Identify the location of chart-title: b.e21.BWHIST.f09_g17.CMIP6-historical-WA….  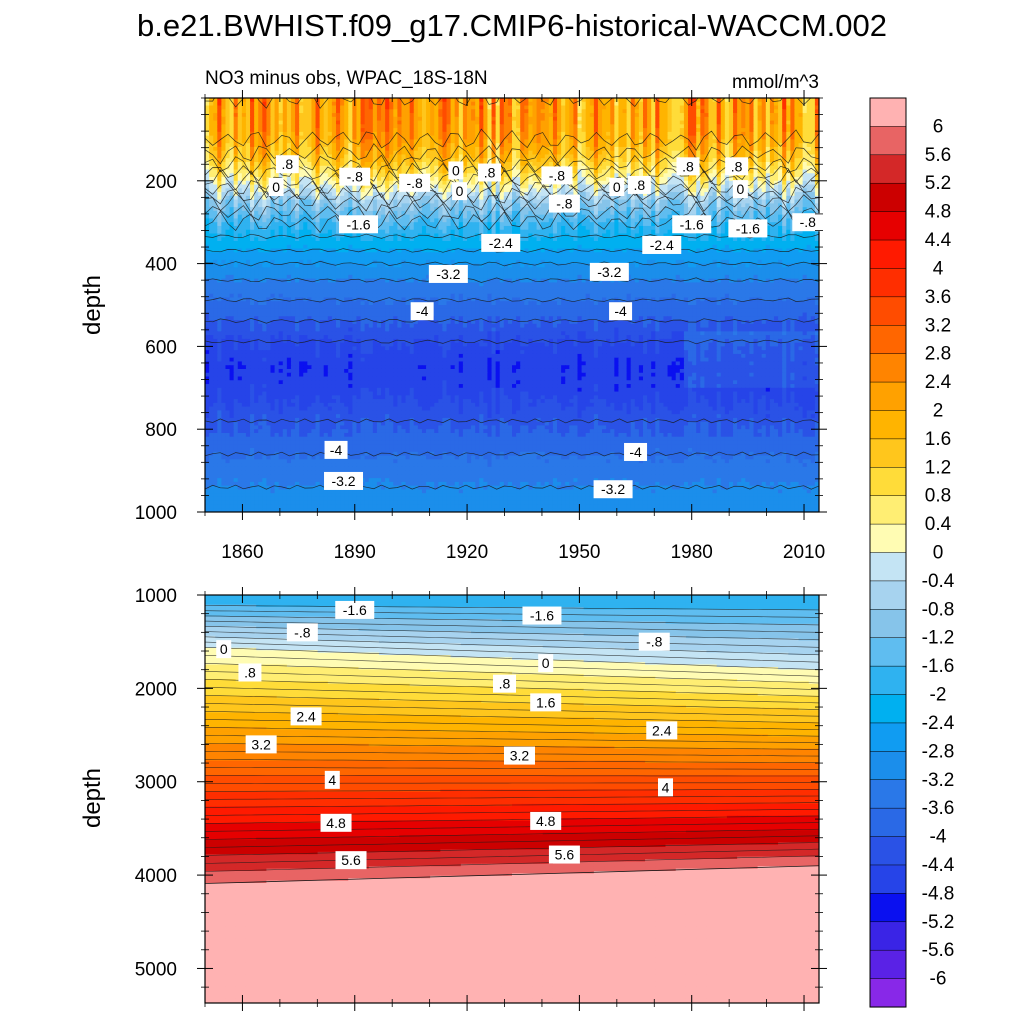
(512, 25).